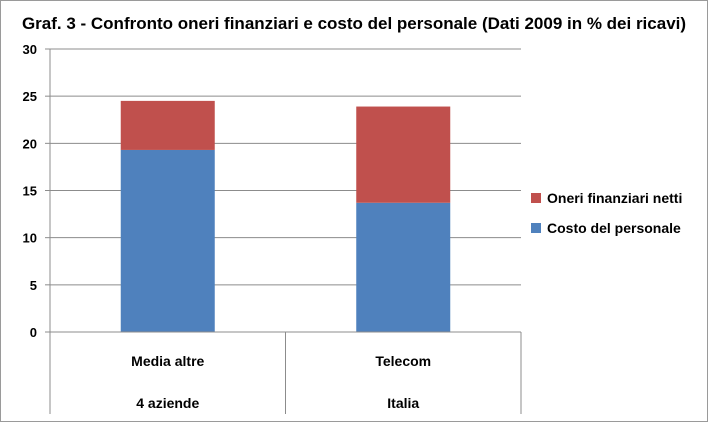  Describe the element at coordinates (403, 361) in the screenshot. I see `category-label-line1: Telecom` at that location.